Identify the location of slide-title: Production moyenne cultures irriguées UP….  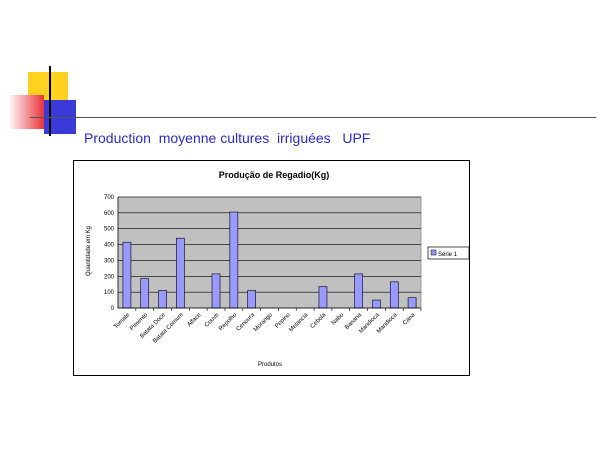
(227, 138).